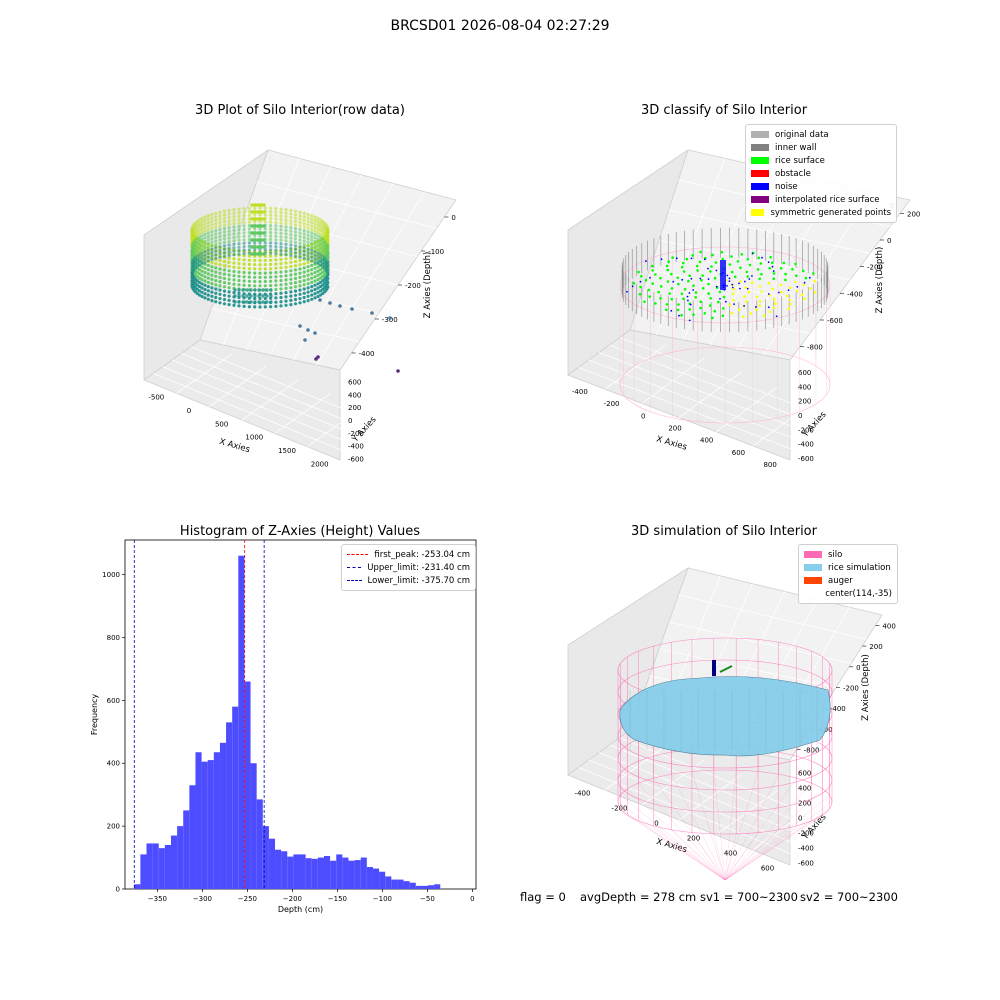 The width and height of the screenshot is (1000, 1000). What do you see at coordinates (800, 160) in the screenshot?
I see `p2-legend-label: rice surface` at bounding box center [800, 160].